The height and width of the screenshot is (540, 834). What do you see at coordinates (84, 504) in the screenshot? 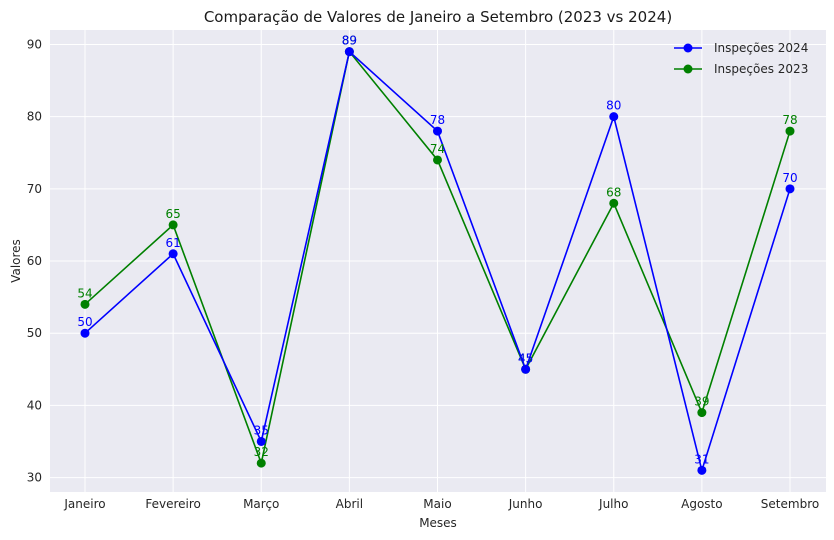
I see `x-tick-label: Janeiro` at bounding box center [84, 504].